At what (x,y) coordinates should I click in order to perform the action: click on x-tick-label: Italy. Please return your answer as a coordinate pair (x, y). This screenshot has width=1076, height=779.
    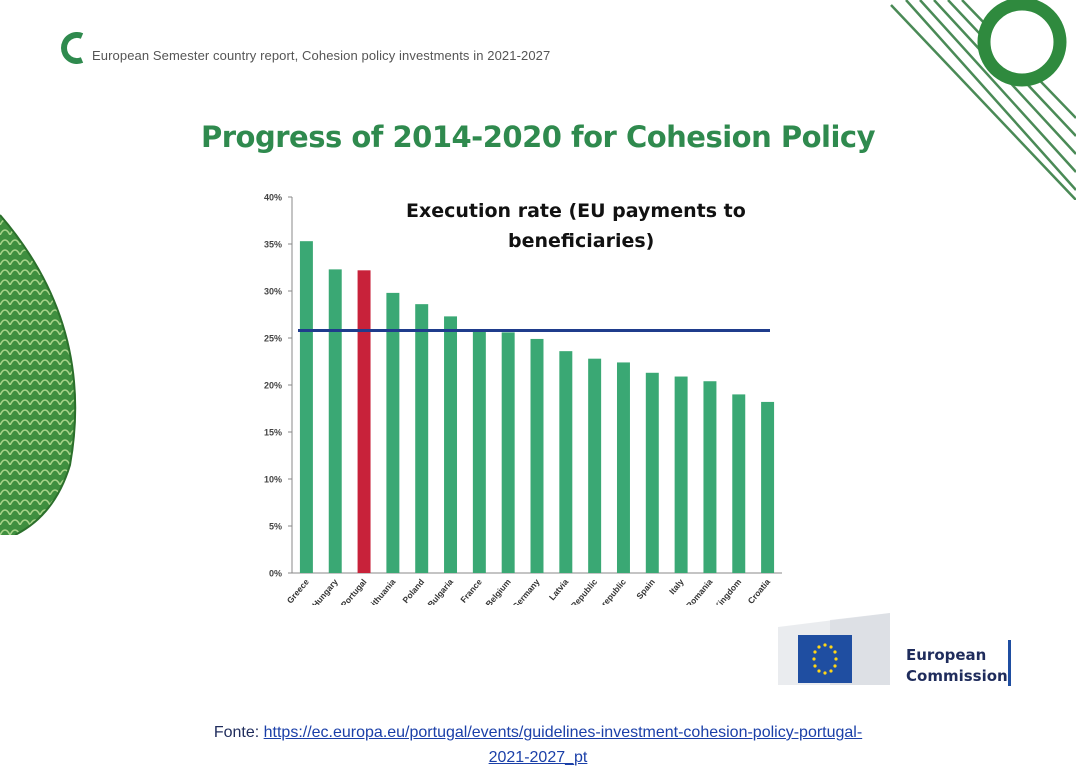
    Looking at the image, I should click on (676, 587).